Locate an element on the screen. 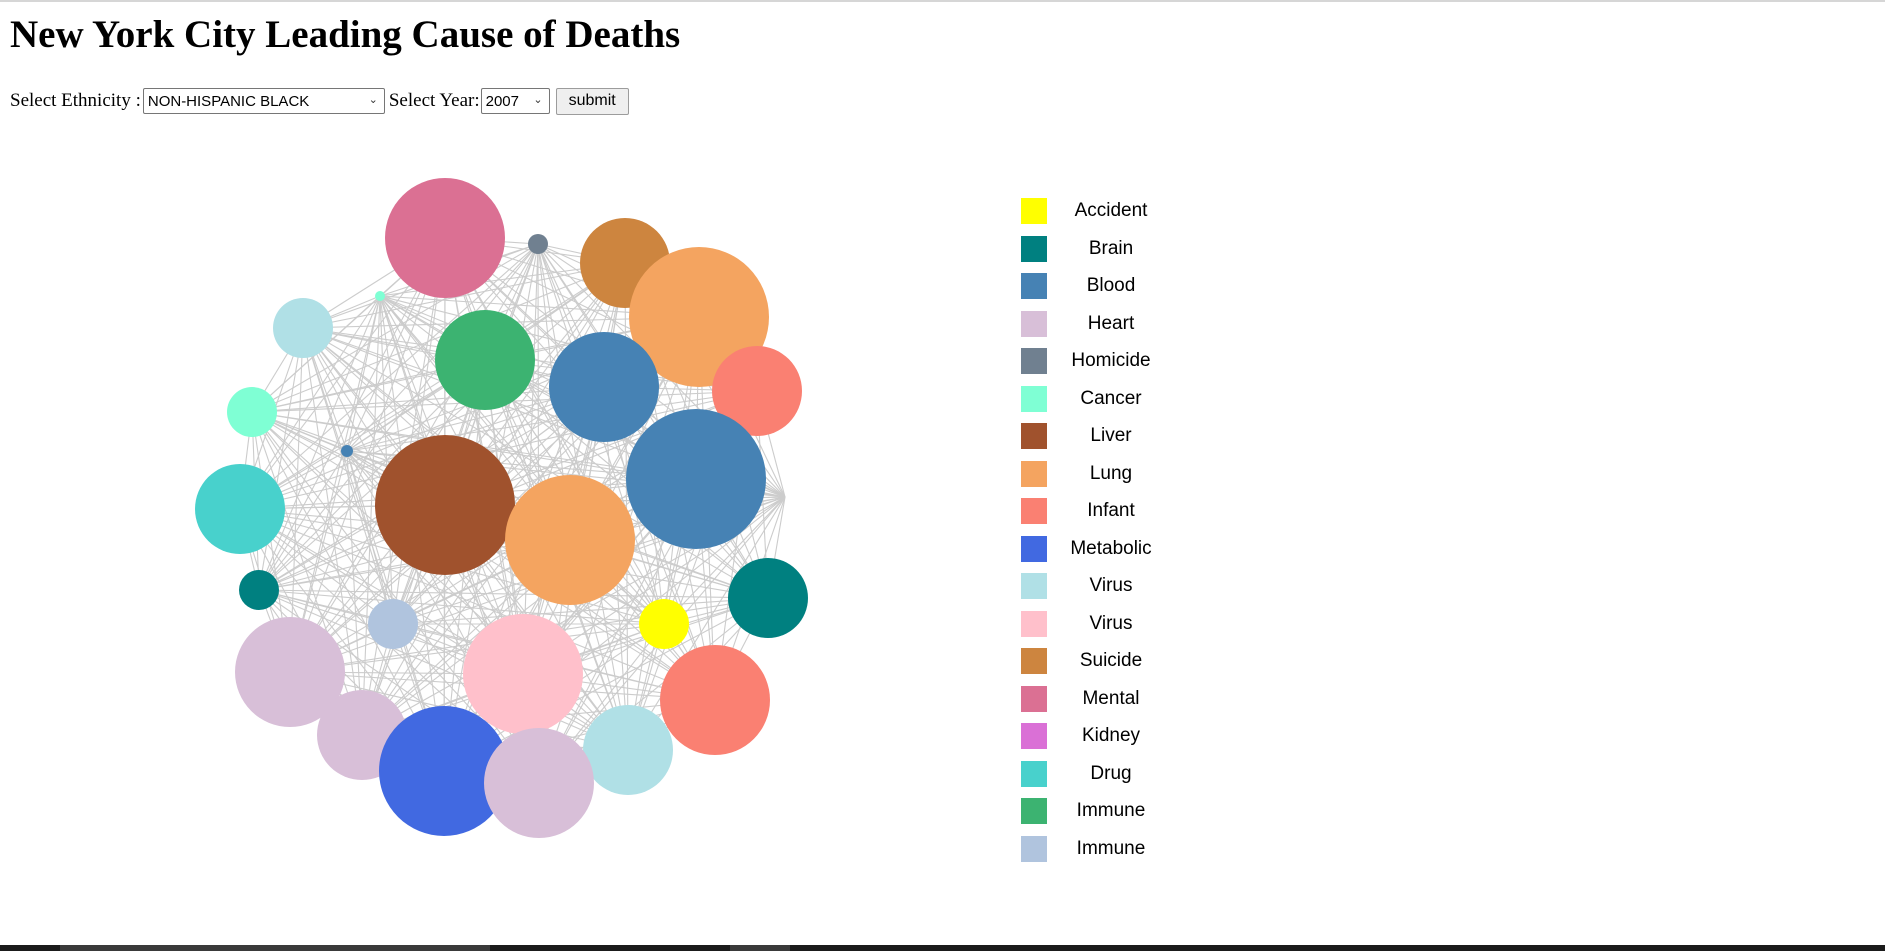 This screenshot has width=1885, height=951. legend-label: Mental is located at coordinates (1111, 698).